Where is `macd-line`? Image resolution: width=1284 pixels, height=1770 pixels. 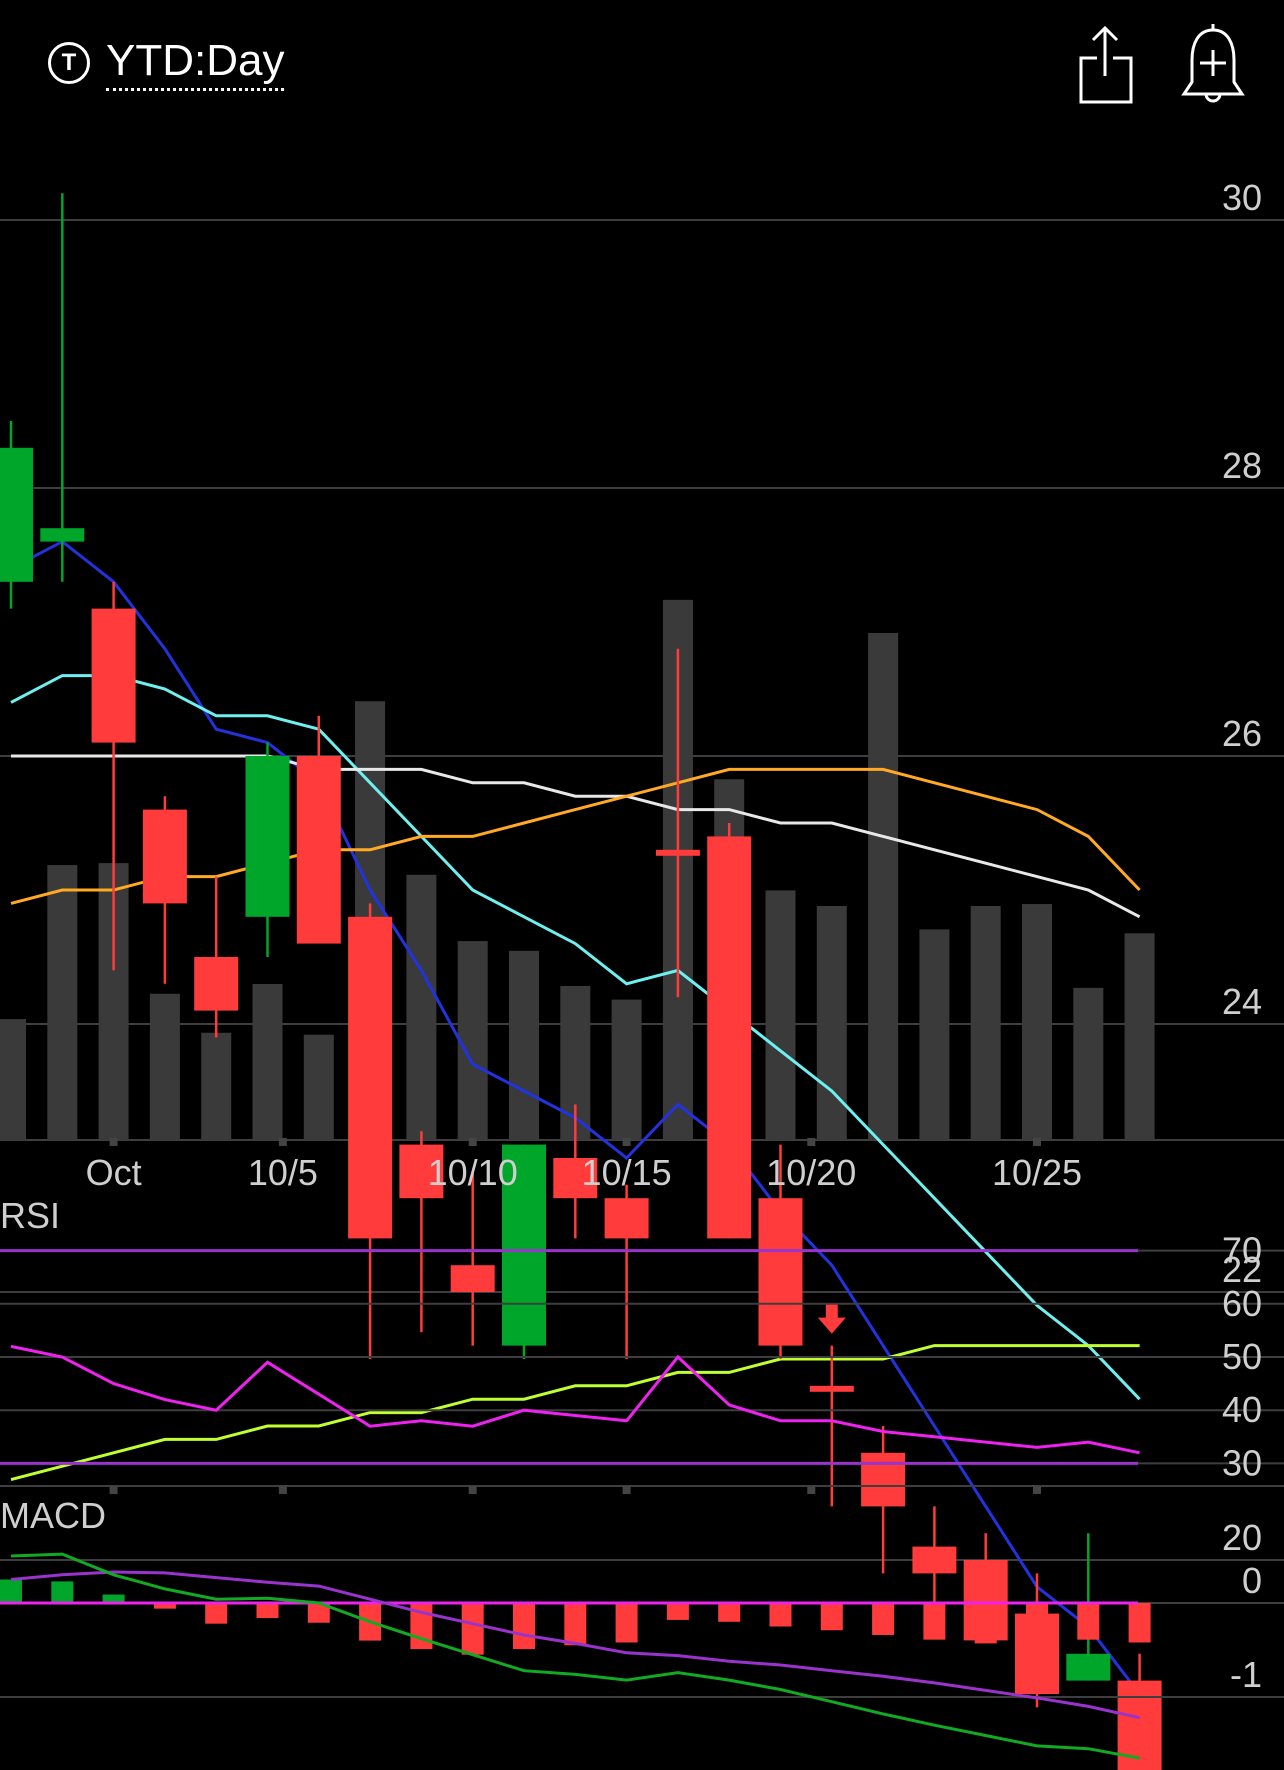
macd-line is located at coordinates (575, 1656).